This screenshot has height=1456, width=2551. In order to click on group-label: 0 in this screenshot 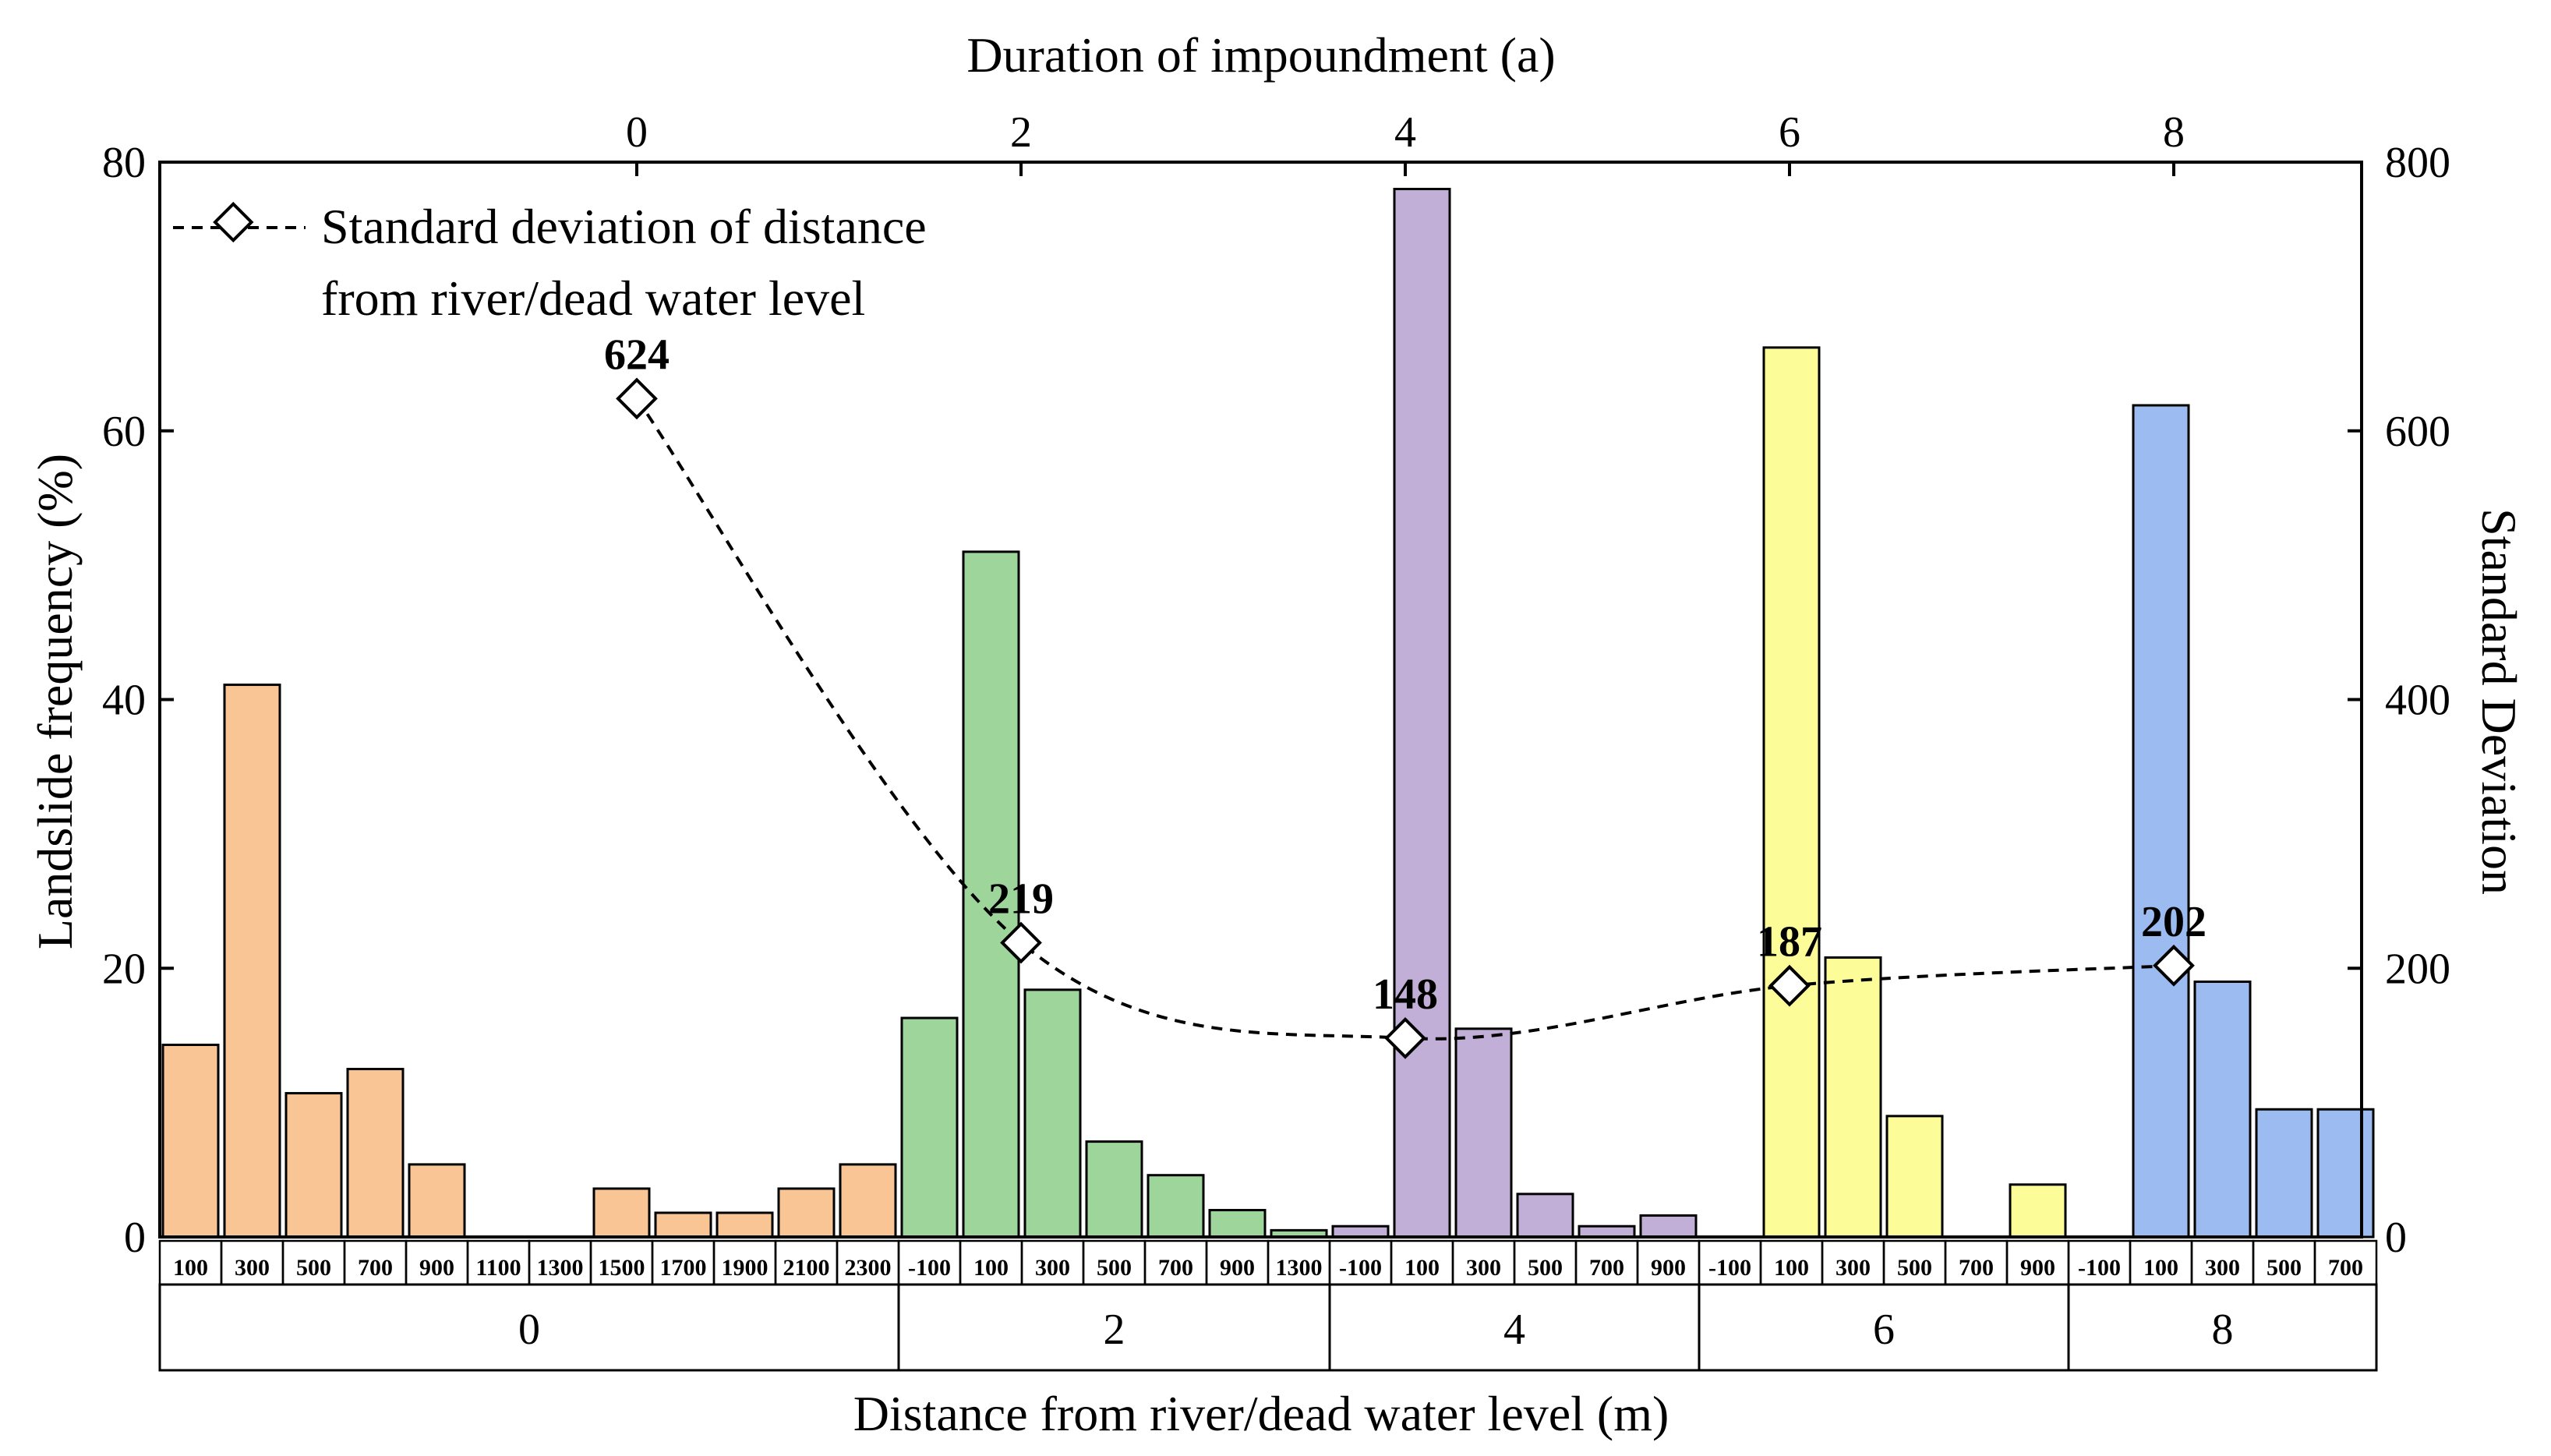, I will do `click(529, 1330)`.